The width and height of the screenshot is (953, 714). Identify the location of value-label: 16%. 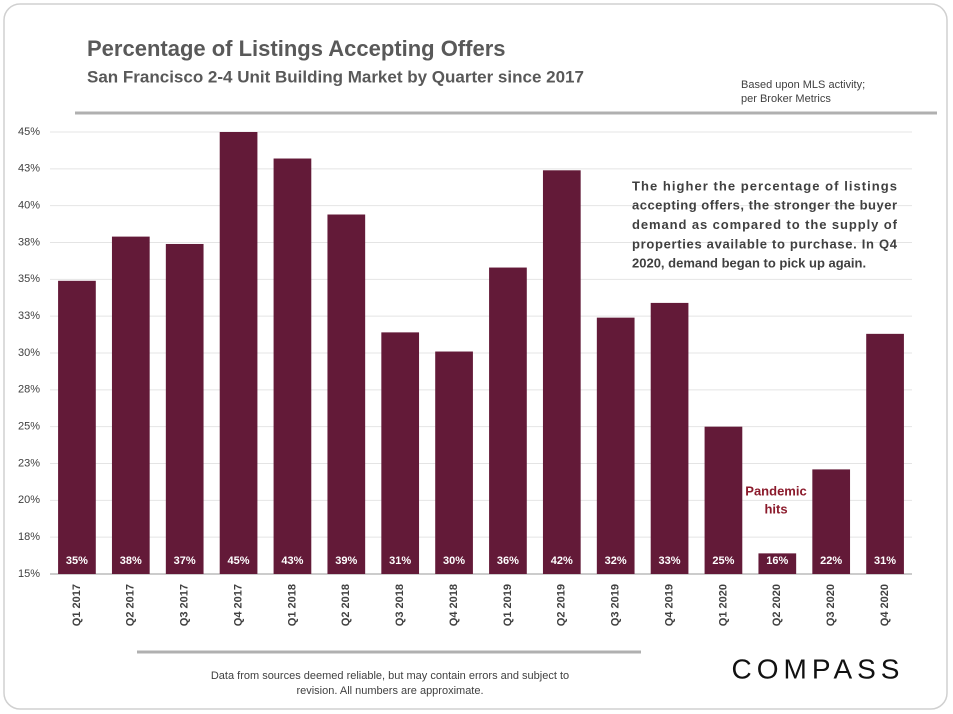
(777, 561).